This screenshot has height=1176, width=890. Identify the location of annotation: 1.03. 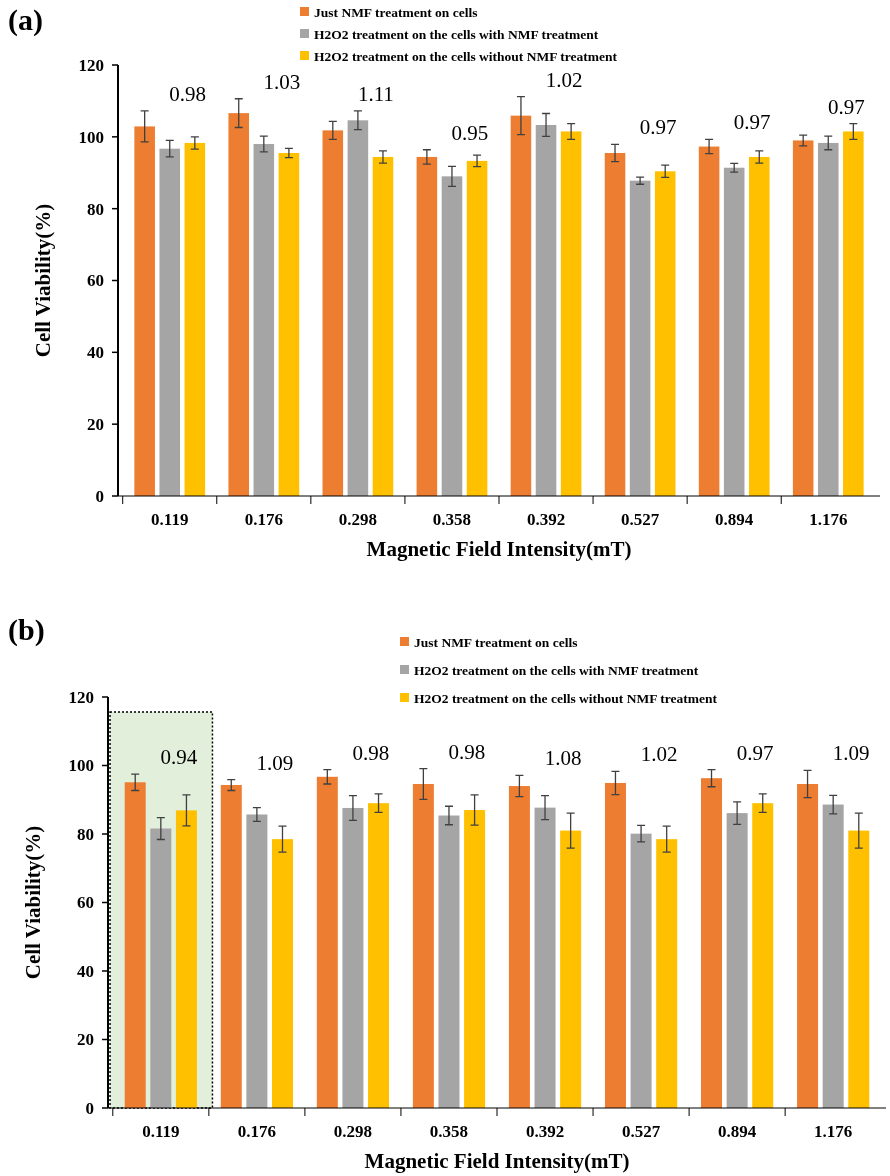
(282, 81).